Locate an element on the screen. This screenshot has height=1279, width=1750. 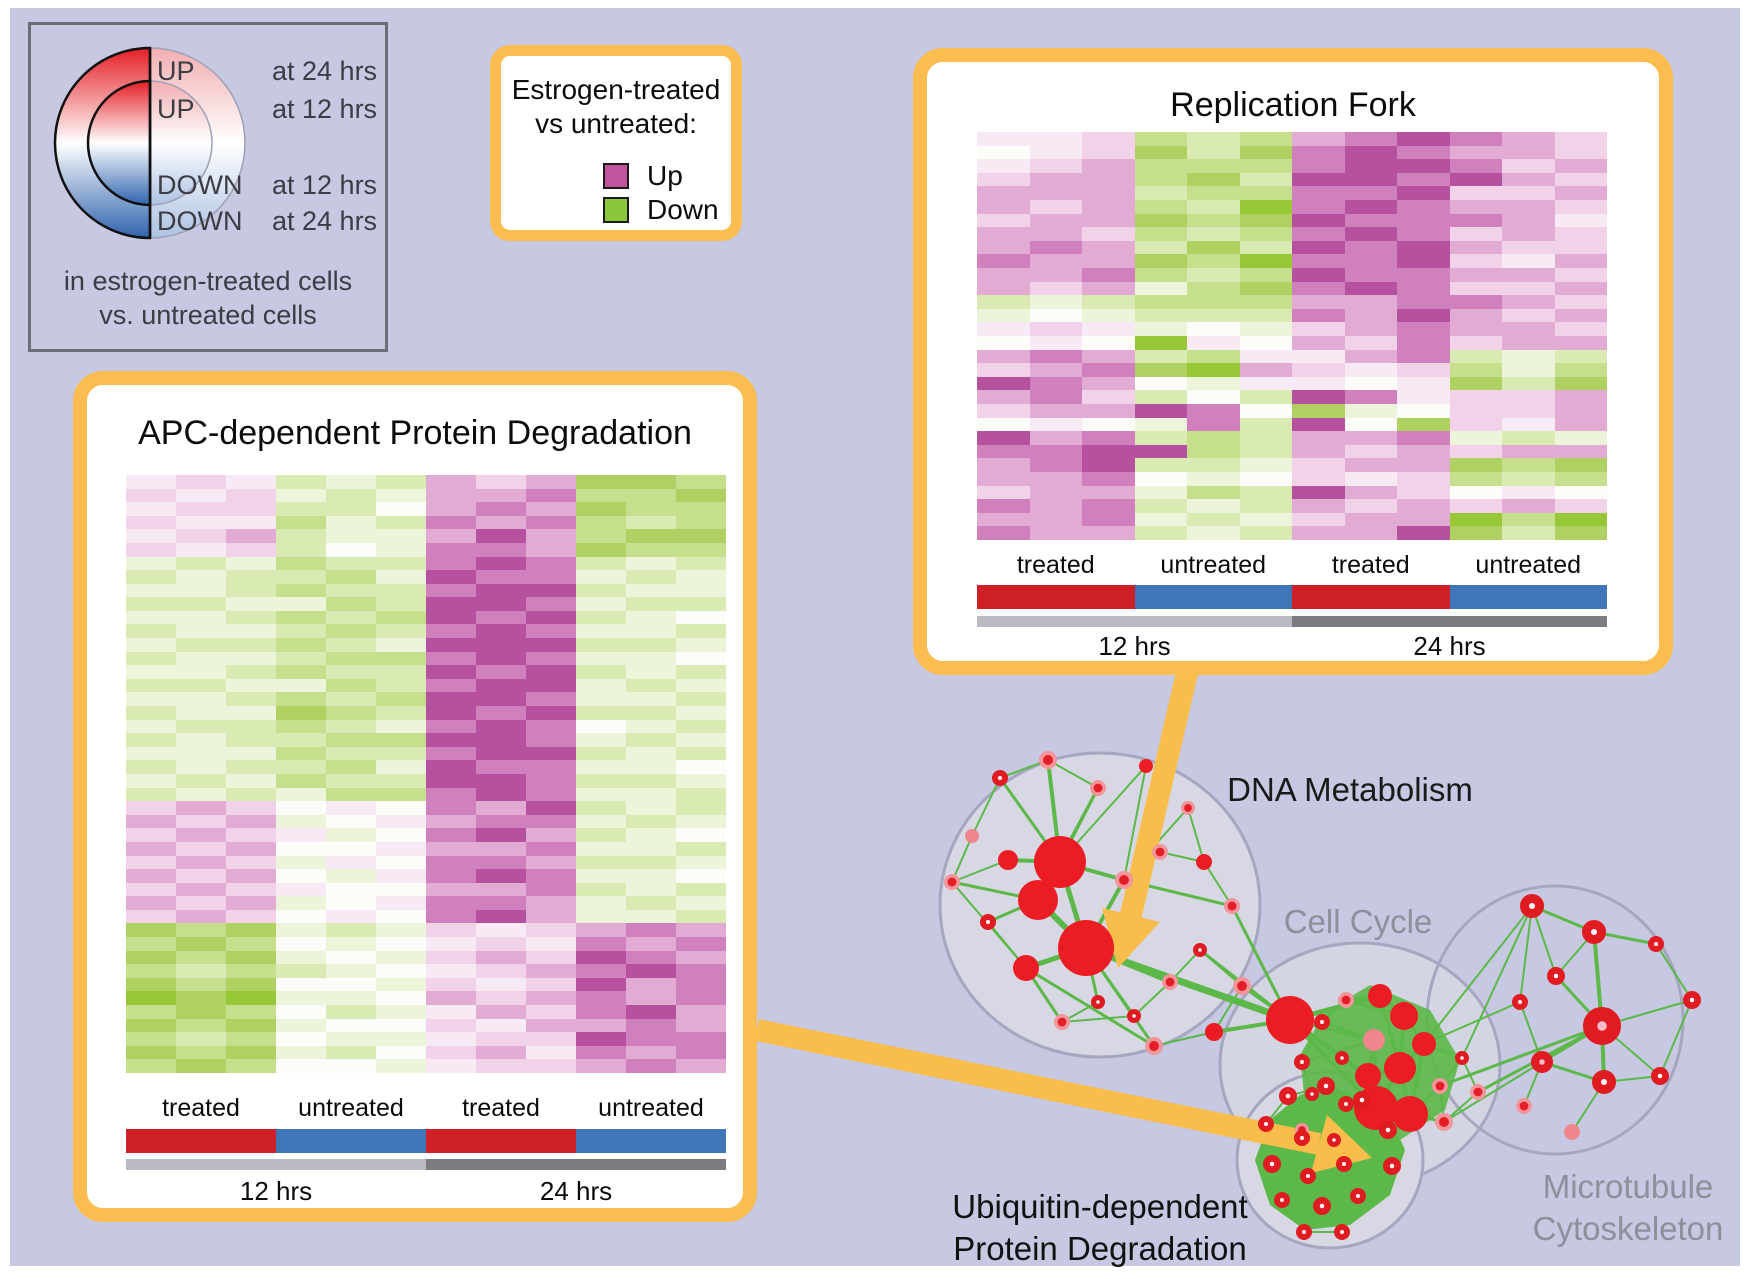
replication-fork-heatmap is located at coordinates (1292, 336).